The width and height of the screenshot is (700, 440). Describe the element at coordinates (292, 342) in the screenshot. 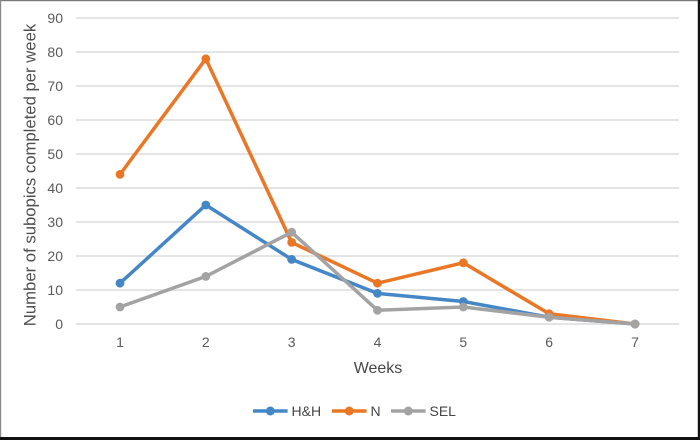

I see `svg-text: 3` at that location.